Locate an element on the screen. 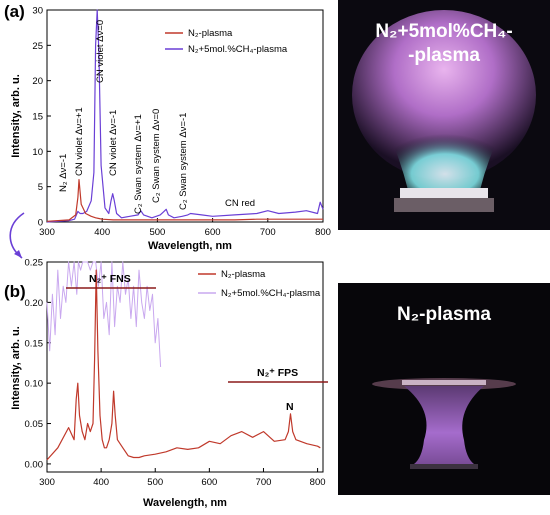  a-series-line-n2 is located at coordinates (184, 200).